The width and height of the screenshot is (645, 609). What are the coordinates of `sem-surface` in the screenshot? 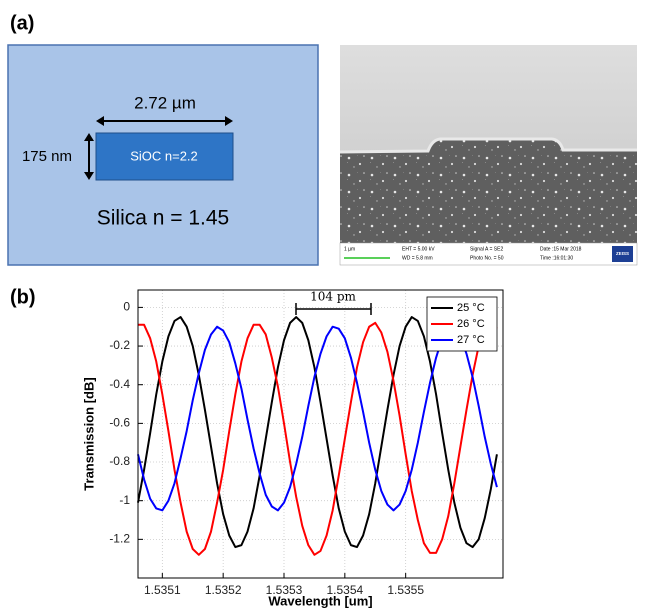 It's located at (488, 145).